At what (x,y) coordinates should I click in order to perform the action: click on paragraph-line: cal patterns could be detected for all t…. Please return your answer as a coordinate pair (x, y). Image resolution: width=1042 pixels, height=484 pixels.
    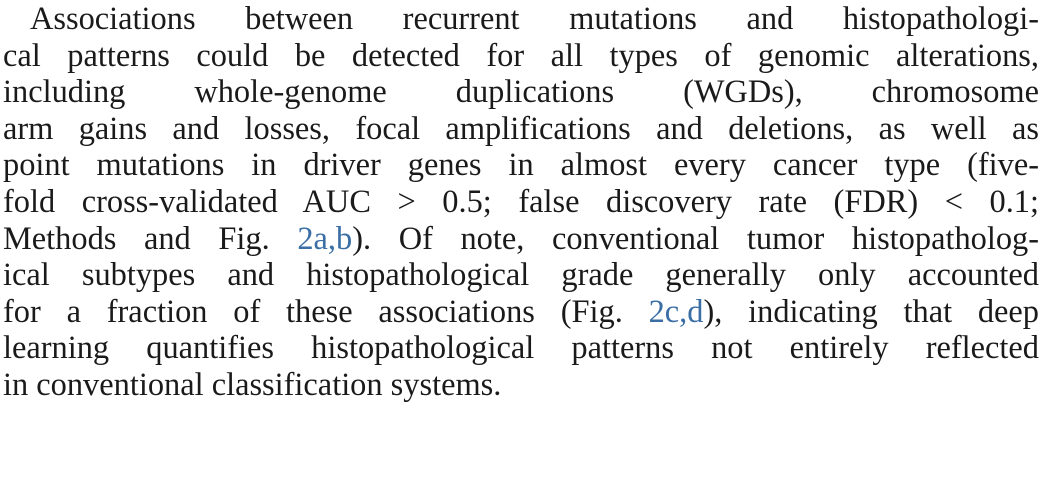
    Looking at the image, I should click on (521, 56).